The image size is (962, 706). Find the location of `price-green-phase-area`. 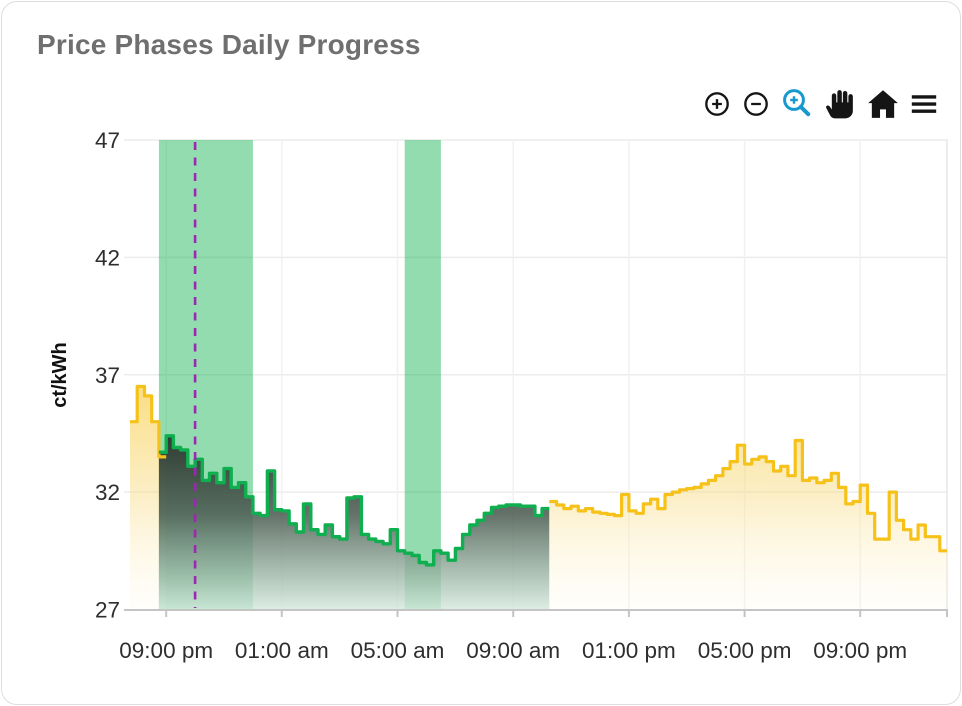

price-green-phase-area is located at coordinates (354, 523).